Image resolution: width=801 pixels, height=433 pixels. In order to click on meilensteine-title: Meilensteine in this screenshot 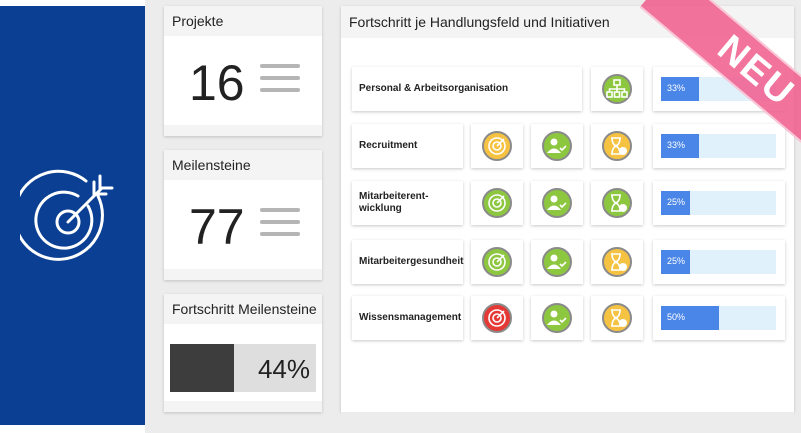, I will do `click(243, 165)`.